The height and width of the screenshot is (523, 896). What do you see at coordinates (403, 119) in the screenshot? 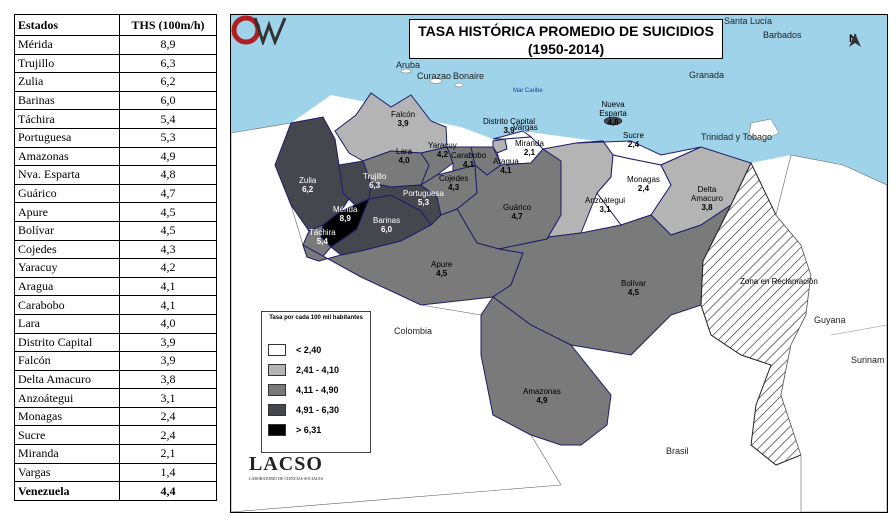
I see `state-label-falcon: Falcón 3,9` at bounding box center [403, 119].